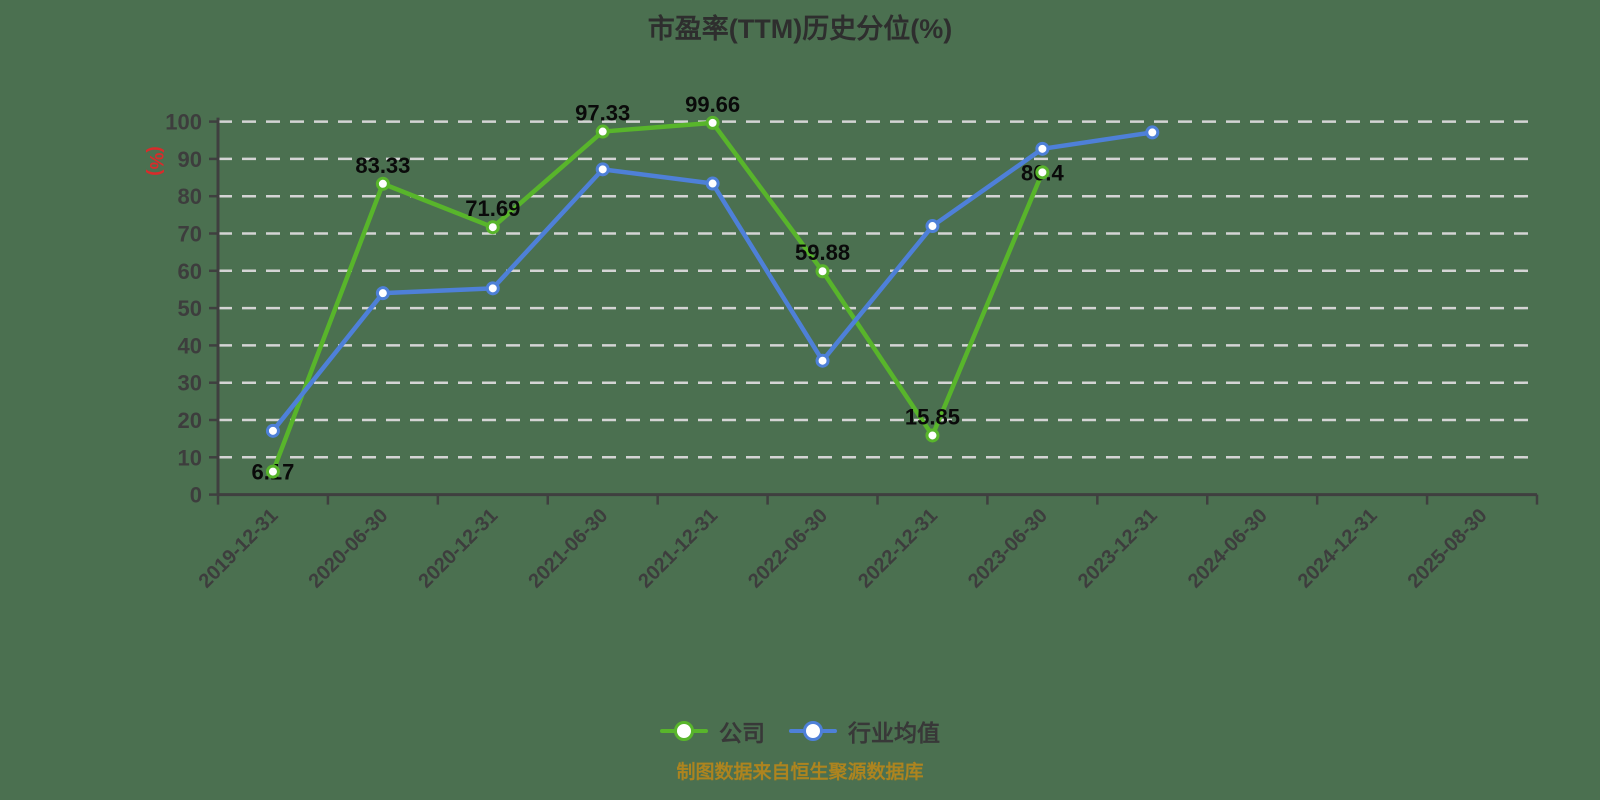 This screenshot has height=800, width=1600. I want to click on y-tick-label: 0, so click(196, 495).